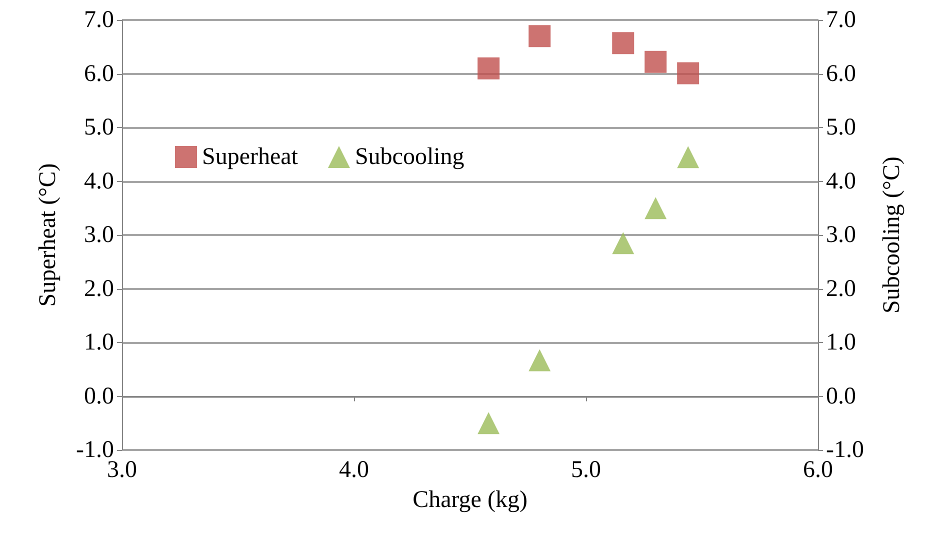 The image size is (931, 548). What do you see at coordinates (122, 470) in the screenshot?
I see `x-tick-label: 3.0` at bounding box center [122, 470].